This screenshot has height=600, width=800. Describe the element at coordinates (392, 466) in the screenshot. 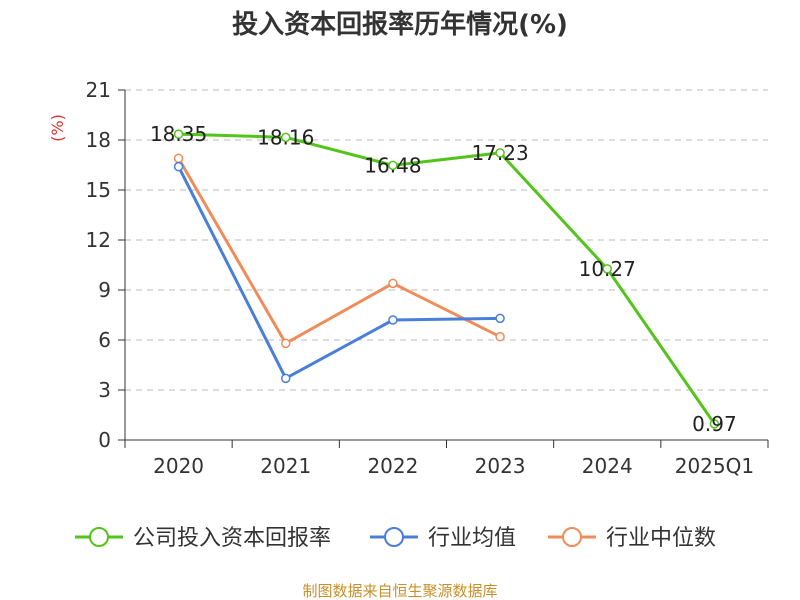

I see `x-tick-label: 2022` at that location.